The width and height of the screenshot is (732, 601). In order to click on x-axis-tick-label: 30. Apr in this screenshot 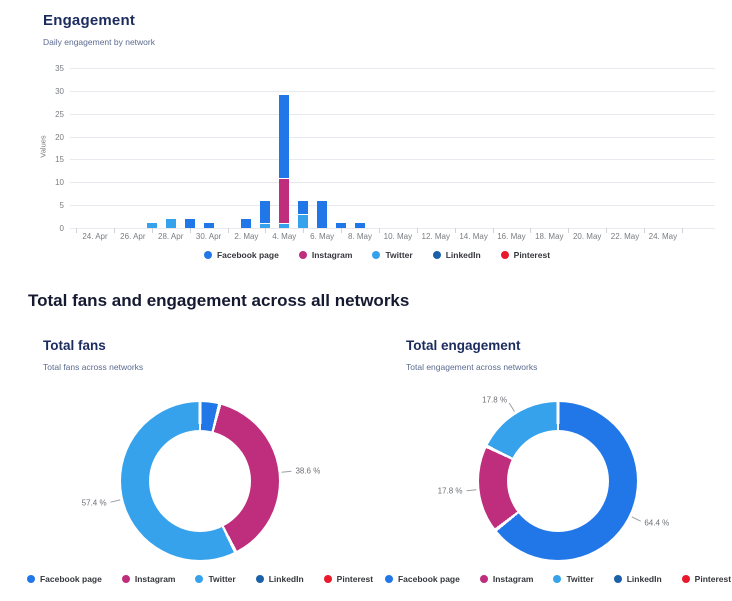, I will do `click(208, 236)`.